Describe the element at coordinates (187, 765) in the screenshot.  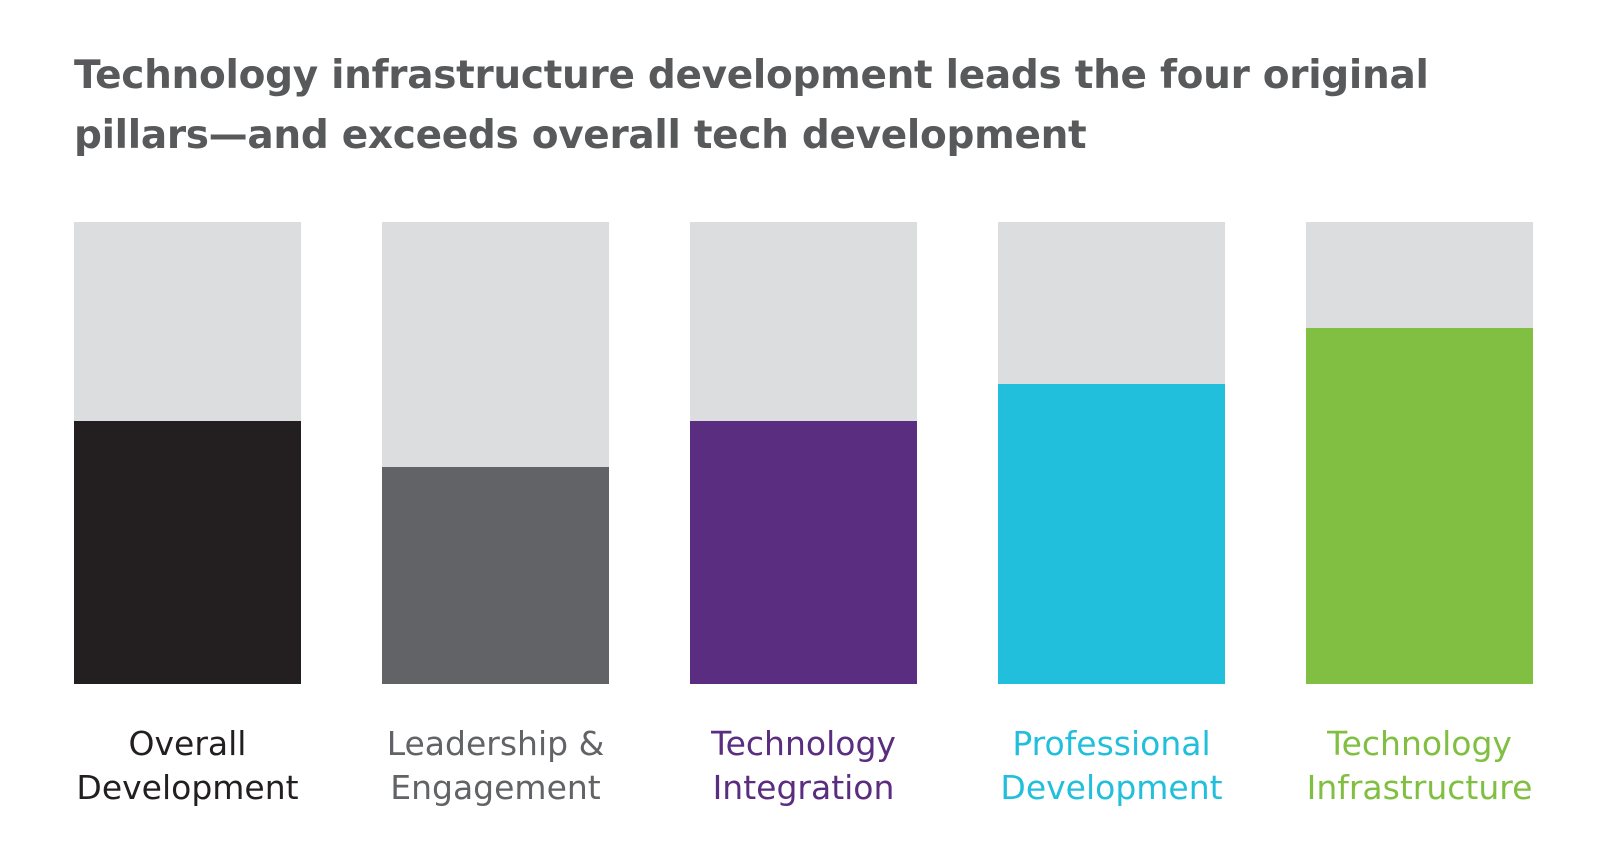
I see `category-label: Overall Development` at that location.